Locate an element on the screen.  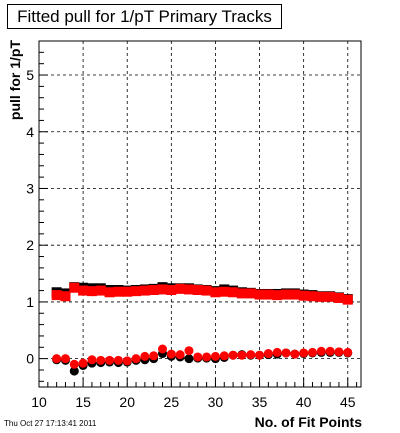
x-tick-label: 40 is located at coordinates (304, 402).